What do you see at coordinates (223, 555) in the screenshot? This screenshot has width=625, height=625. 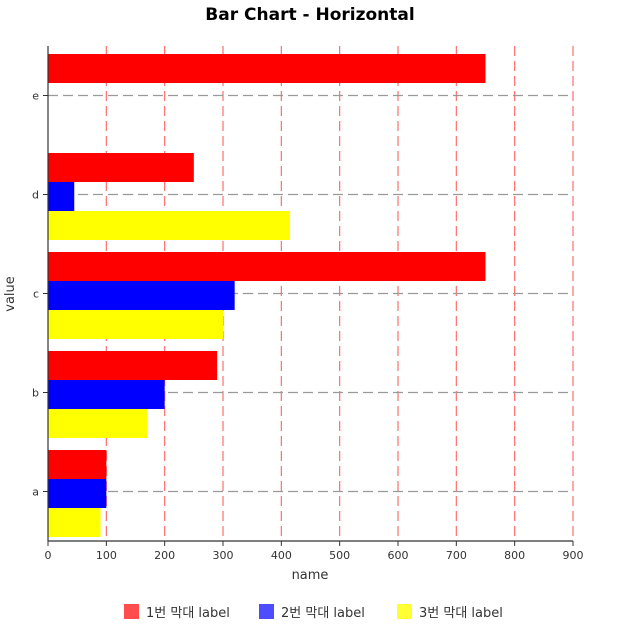 I see `x-tick-label-300: 300` at bounding box center [223, 555].